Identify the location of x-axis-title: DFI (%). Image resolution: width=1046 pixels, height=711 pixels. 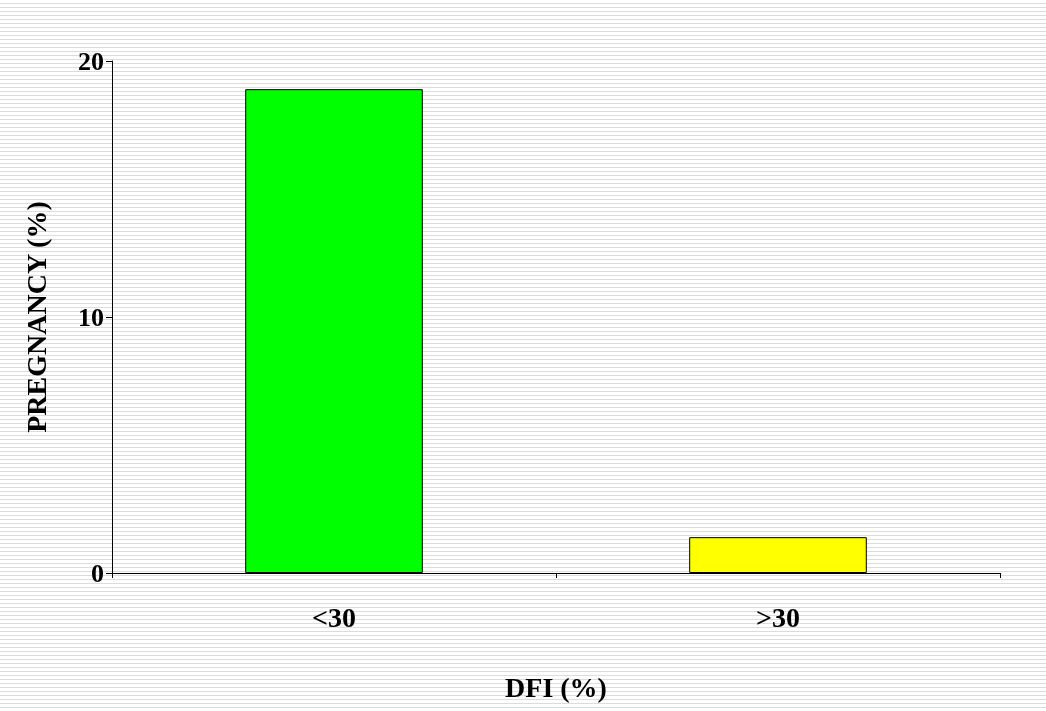
(556, 687).